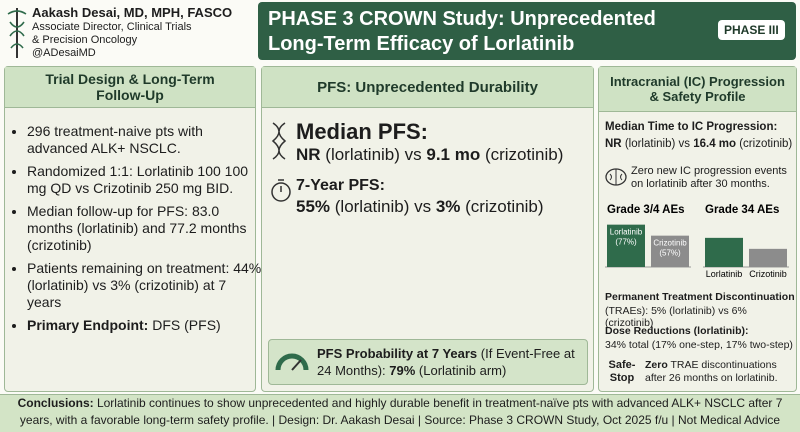 The width and height of the screenshot is (800, 432). What do you see at coordinates (626, 242) in the screenshot?
I see `bar-value-label: (77%)` at bounding box center [626, 242].